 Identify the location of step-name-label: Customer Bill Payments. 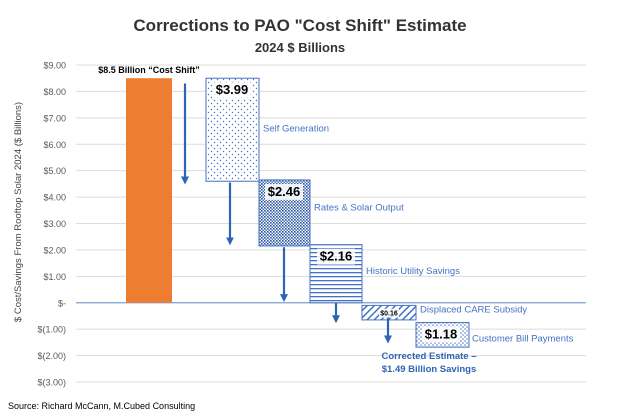
(523, 338).